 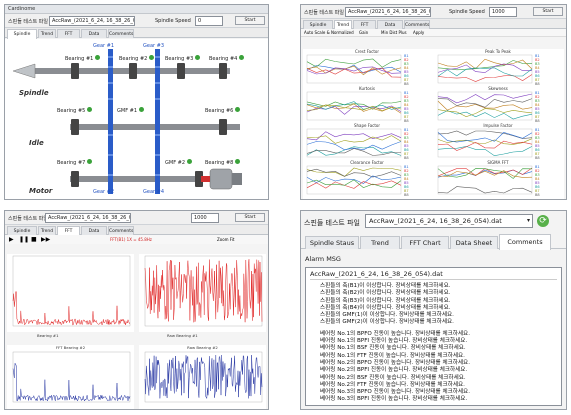 I want to click on fft-chart-bearing-2: FFT Bearing #2, so click(x=70, y=377).